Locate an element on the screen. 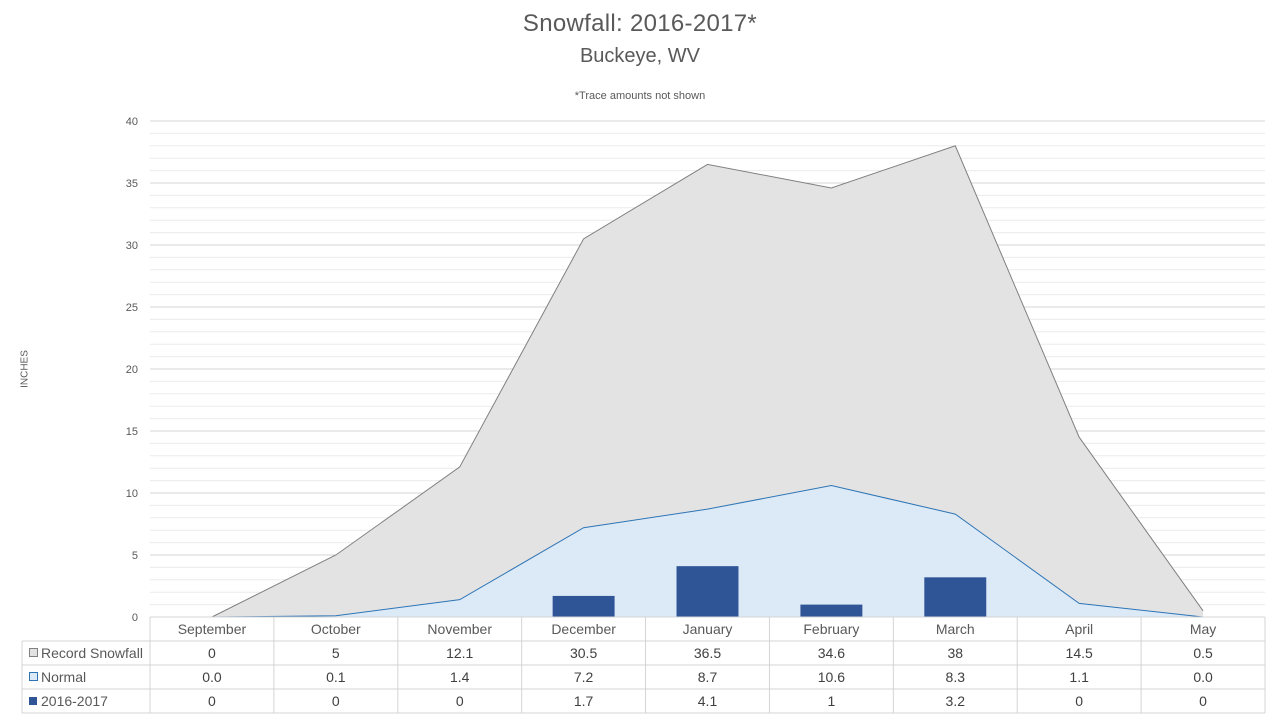 The image size is (1280, 720). table-cell-value: 3.2 is located at coordinates (956, 701).